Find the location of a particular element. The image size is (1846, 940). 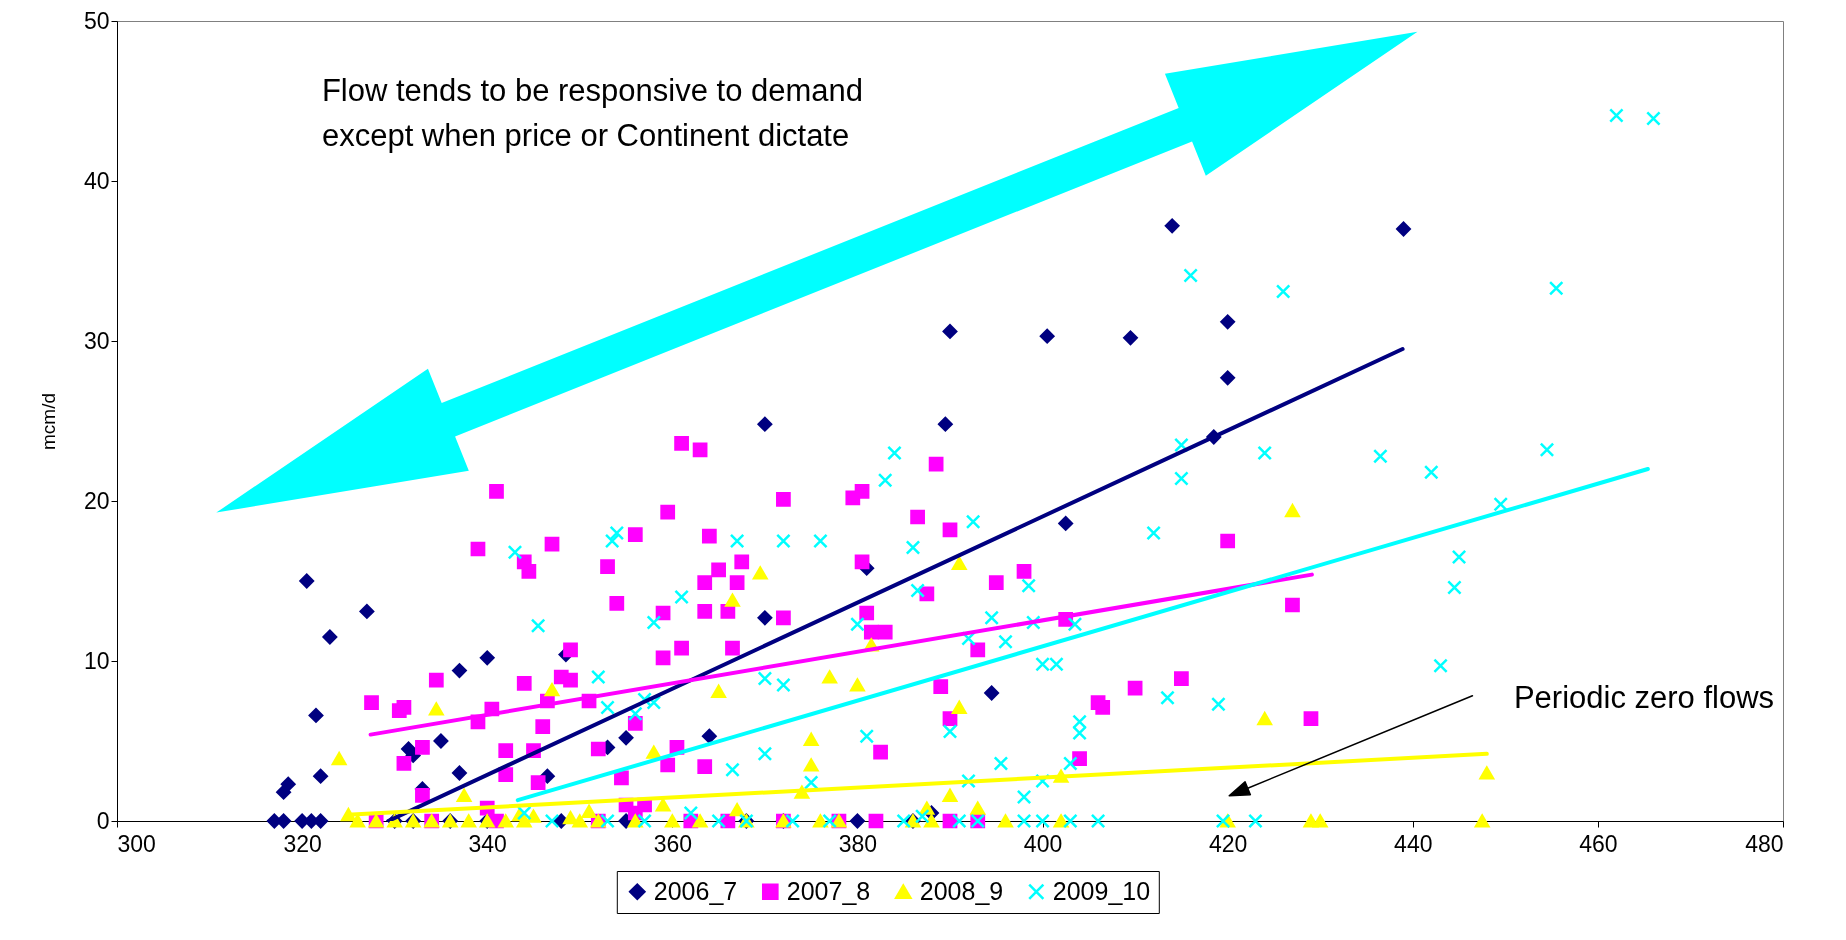

x-tick-label: 400 is located at coordinates (1043, 843).